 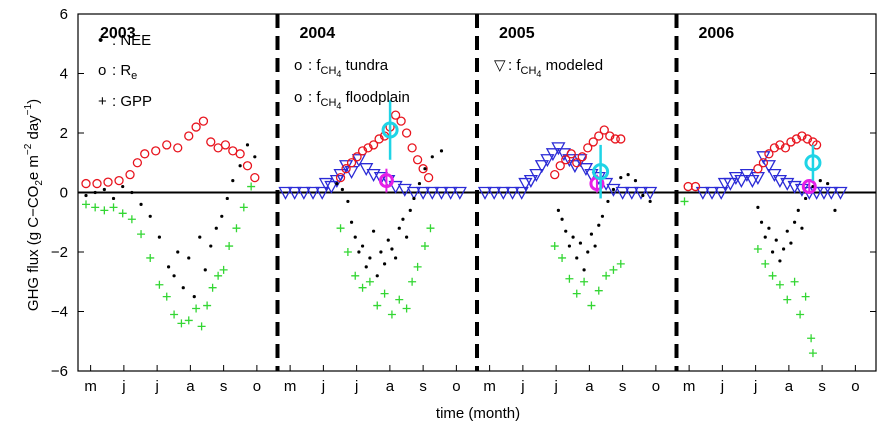 I want to click on legend-label: : Re, so click(x=124, y=72).